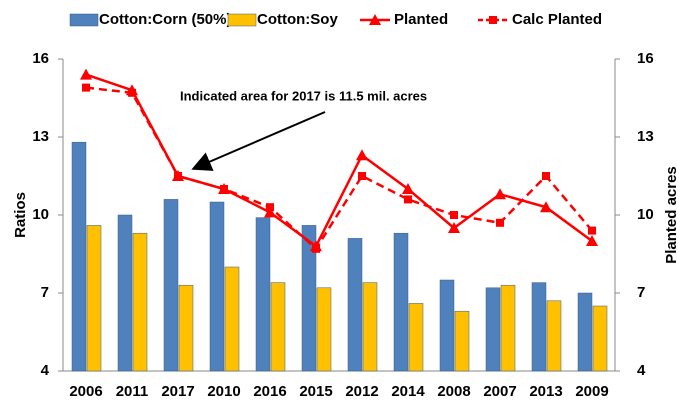 This screenshot has width=678, height=407. I want to click on annotation-arrow, so click(258, 141).